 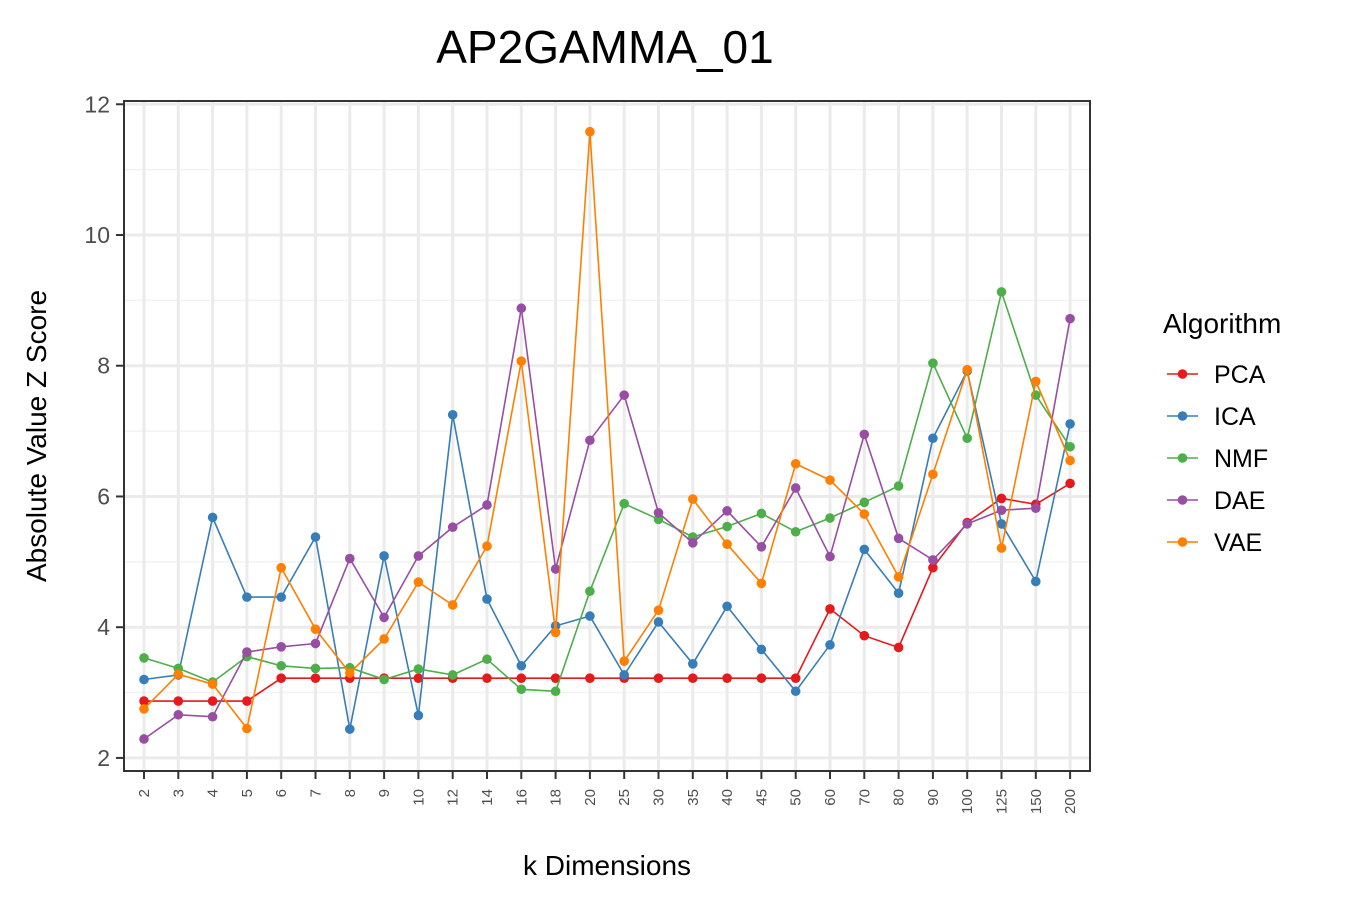 What do you see at coordinates (933, 797) in the screenshot?
I see `x-tick-label: 90` at bounding box center [933, 797].